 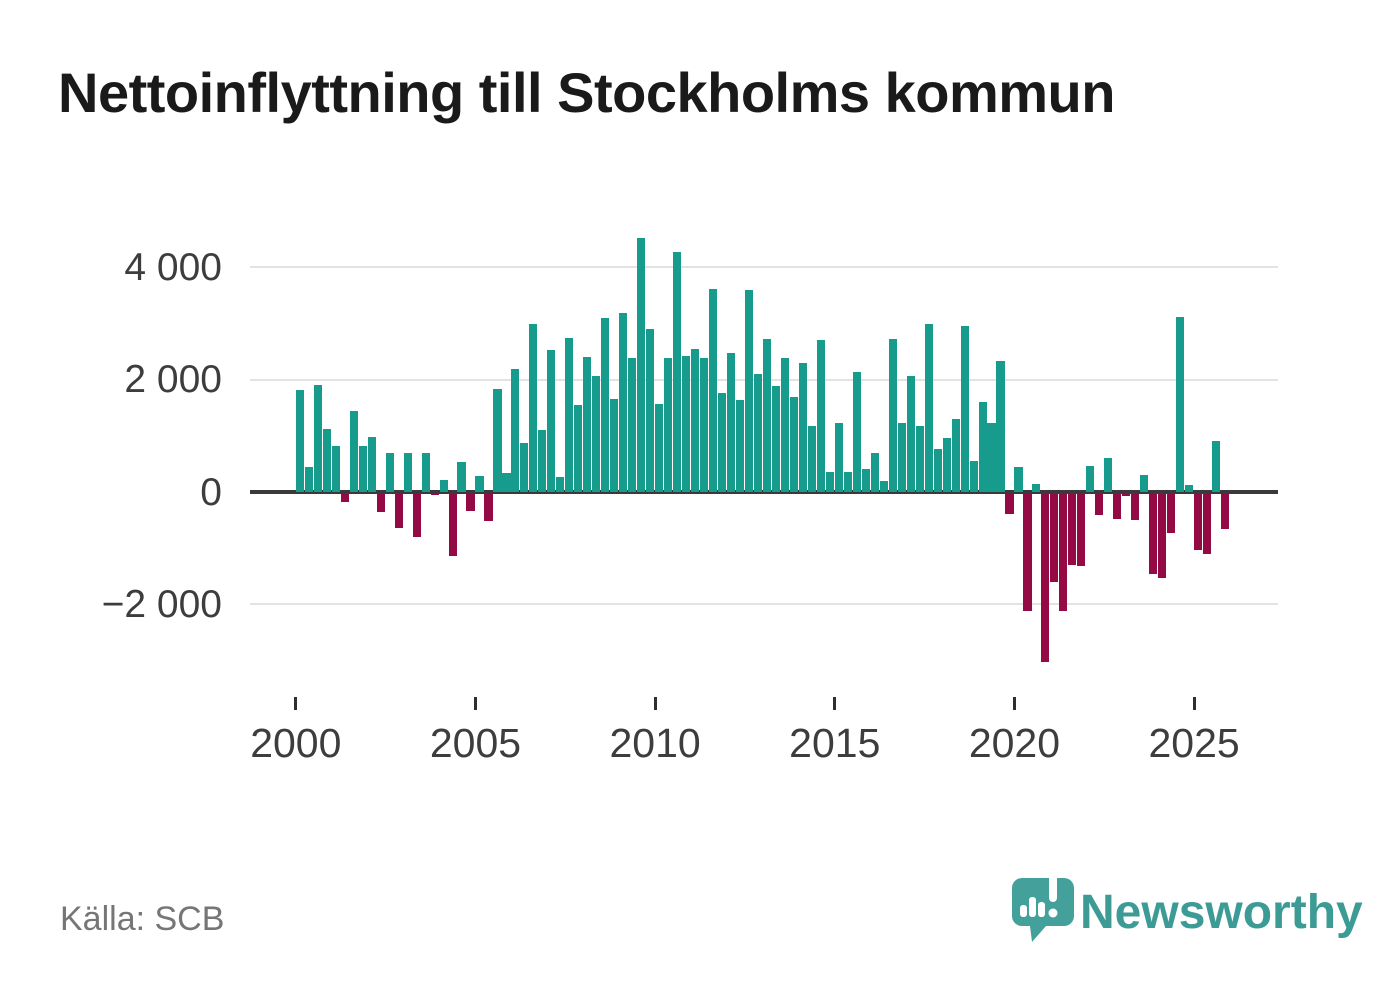 I want to click on y-axis-label: 2 000, so click(x=173, y=380).